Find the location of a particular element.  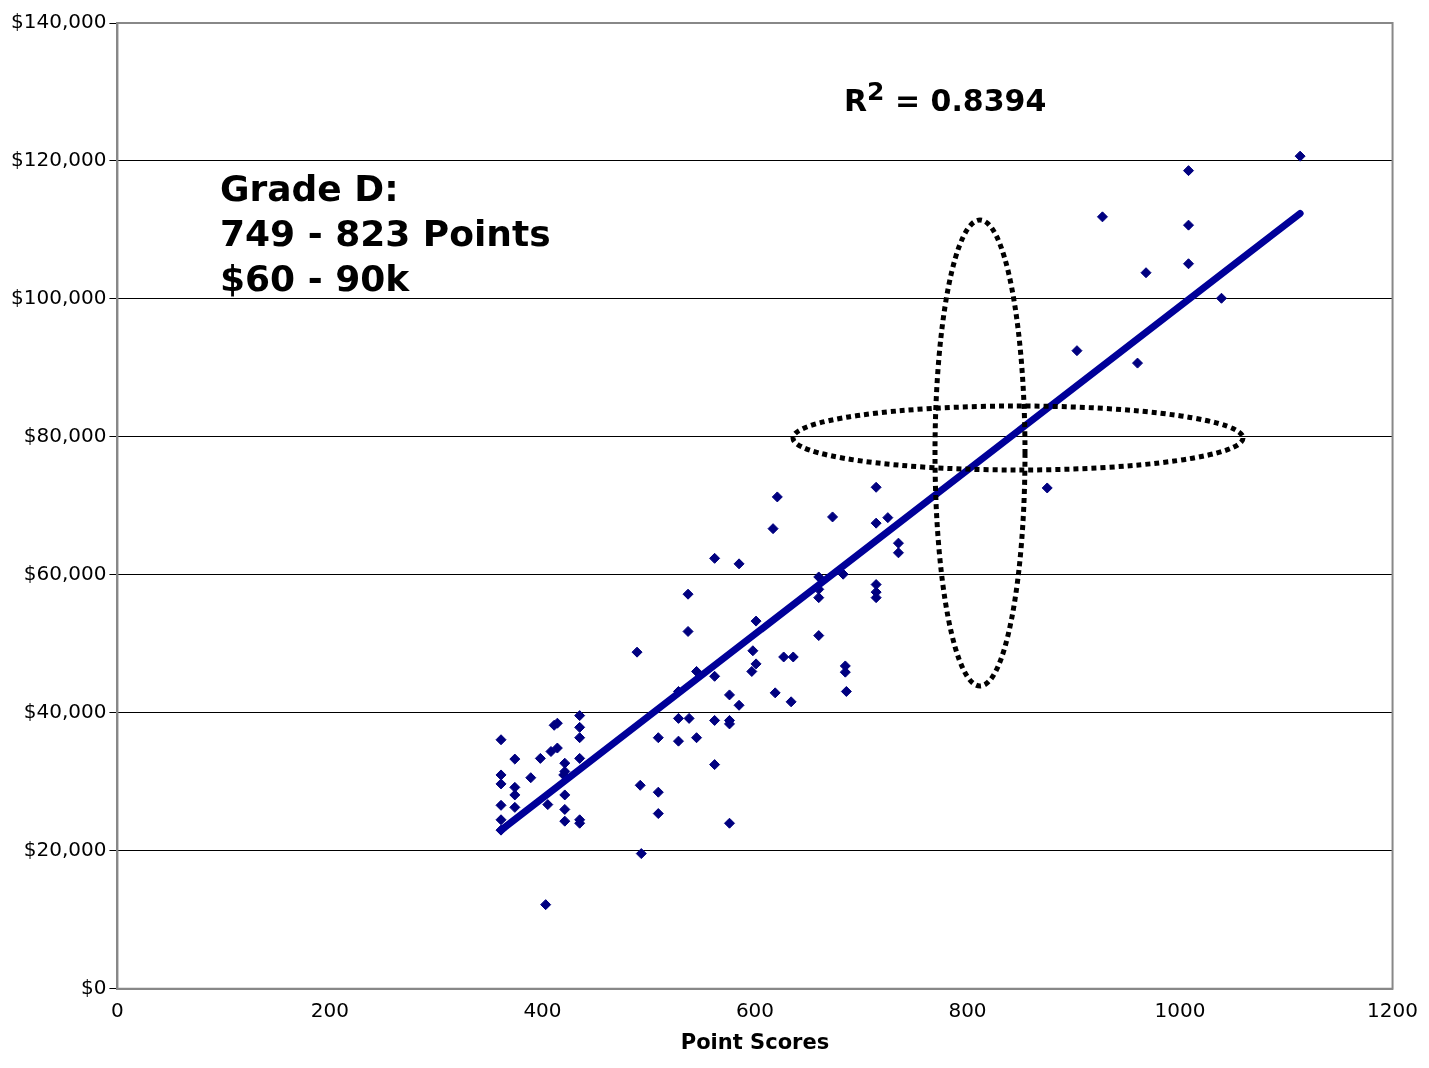

y-tick-label: $140,000 is located at coordinates (58, 21).